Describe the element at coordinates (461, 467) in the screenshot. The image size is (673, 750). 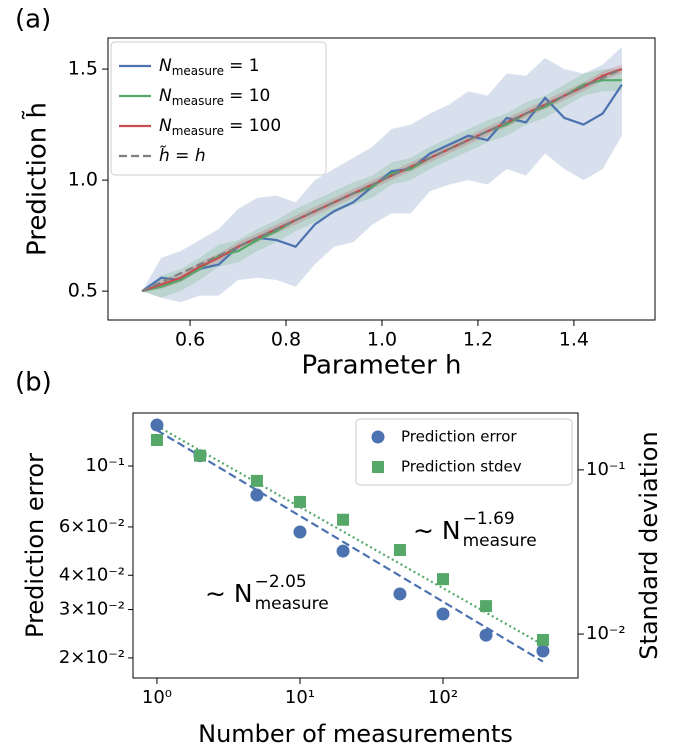
I see `legend-label: Prediction stdev` at that location.